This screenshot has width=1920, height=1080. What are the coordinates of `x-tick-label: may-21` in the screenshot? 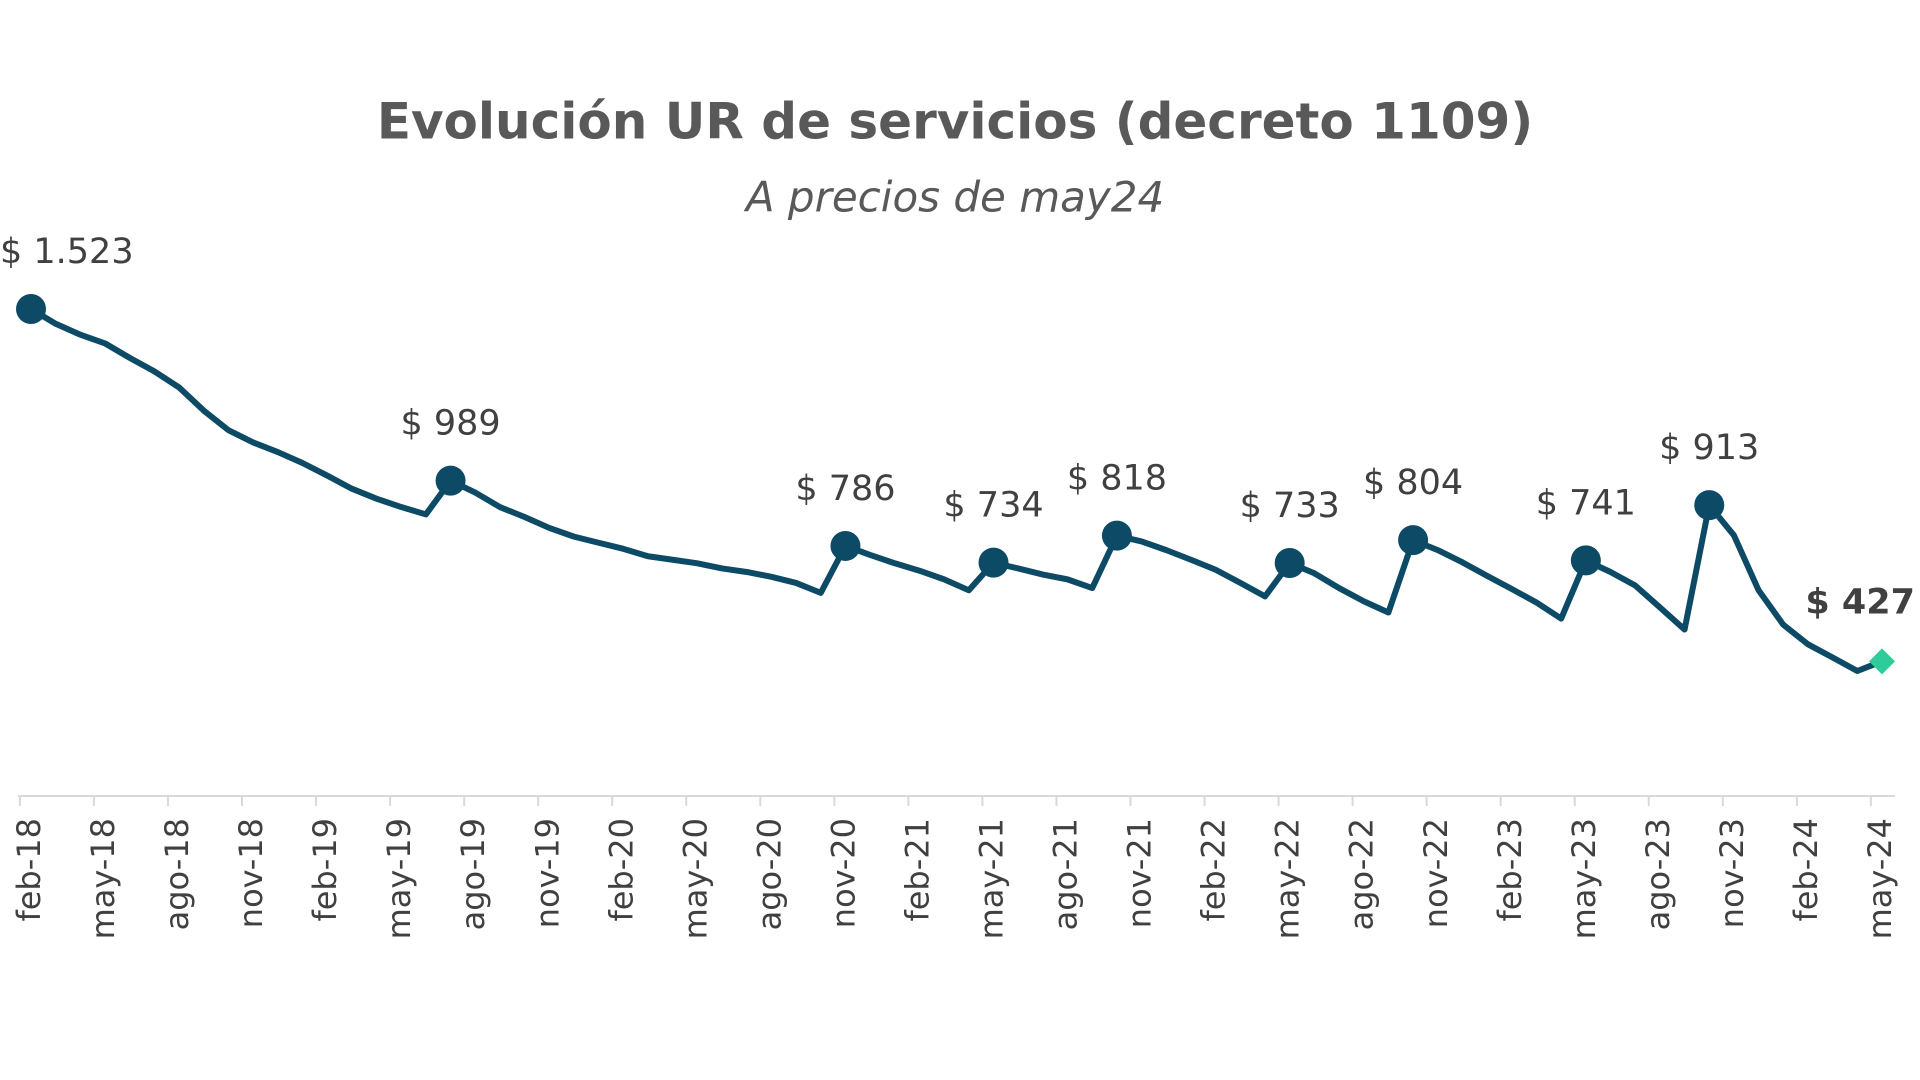 It's located at (992, 878).